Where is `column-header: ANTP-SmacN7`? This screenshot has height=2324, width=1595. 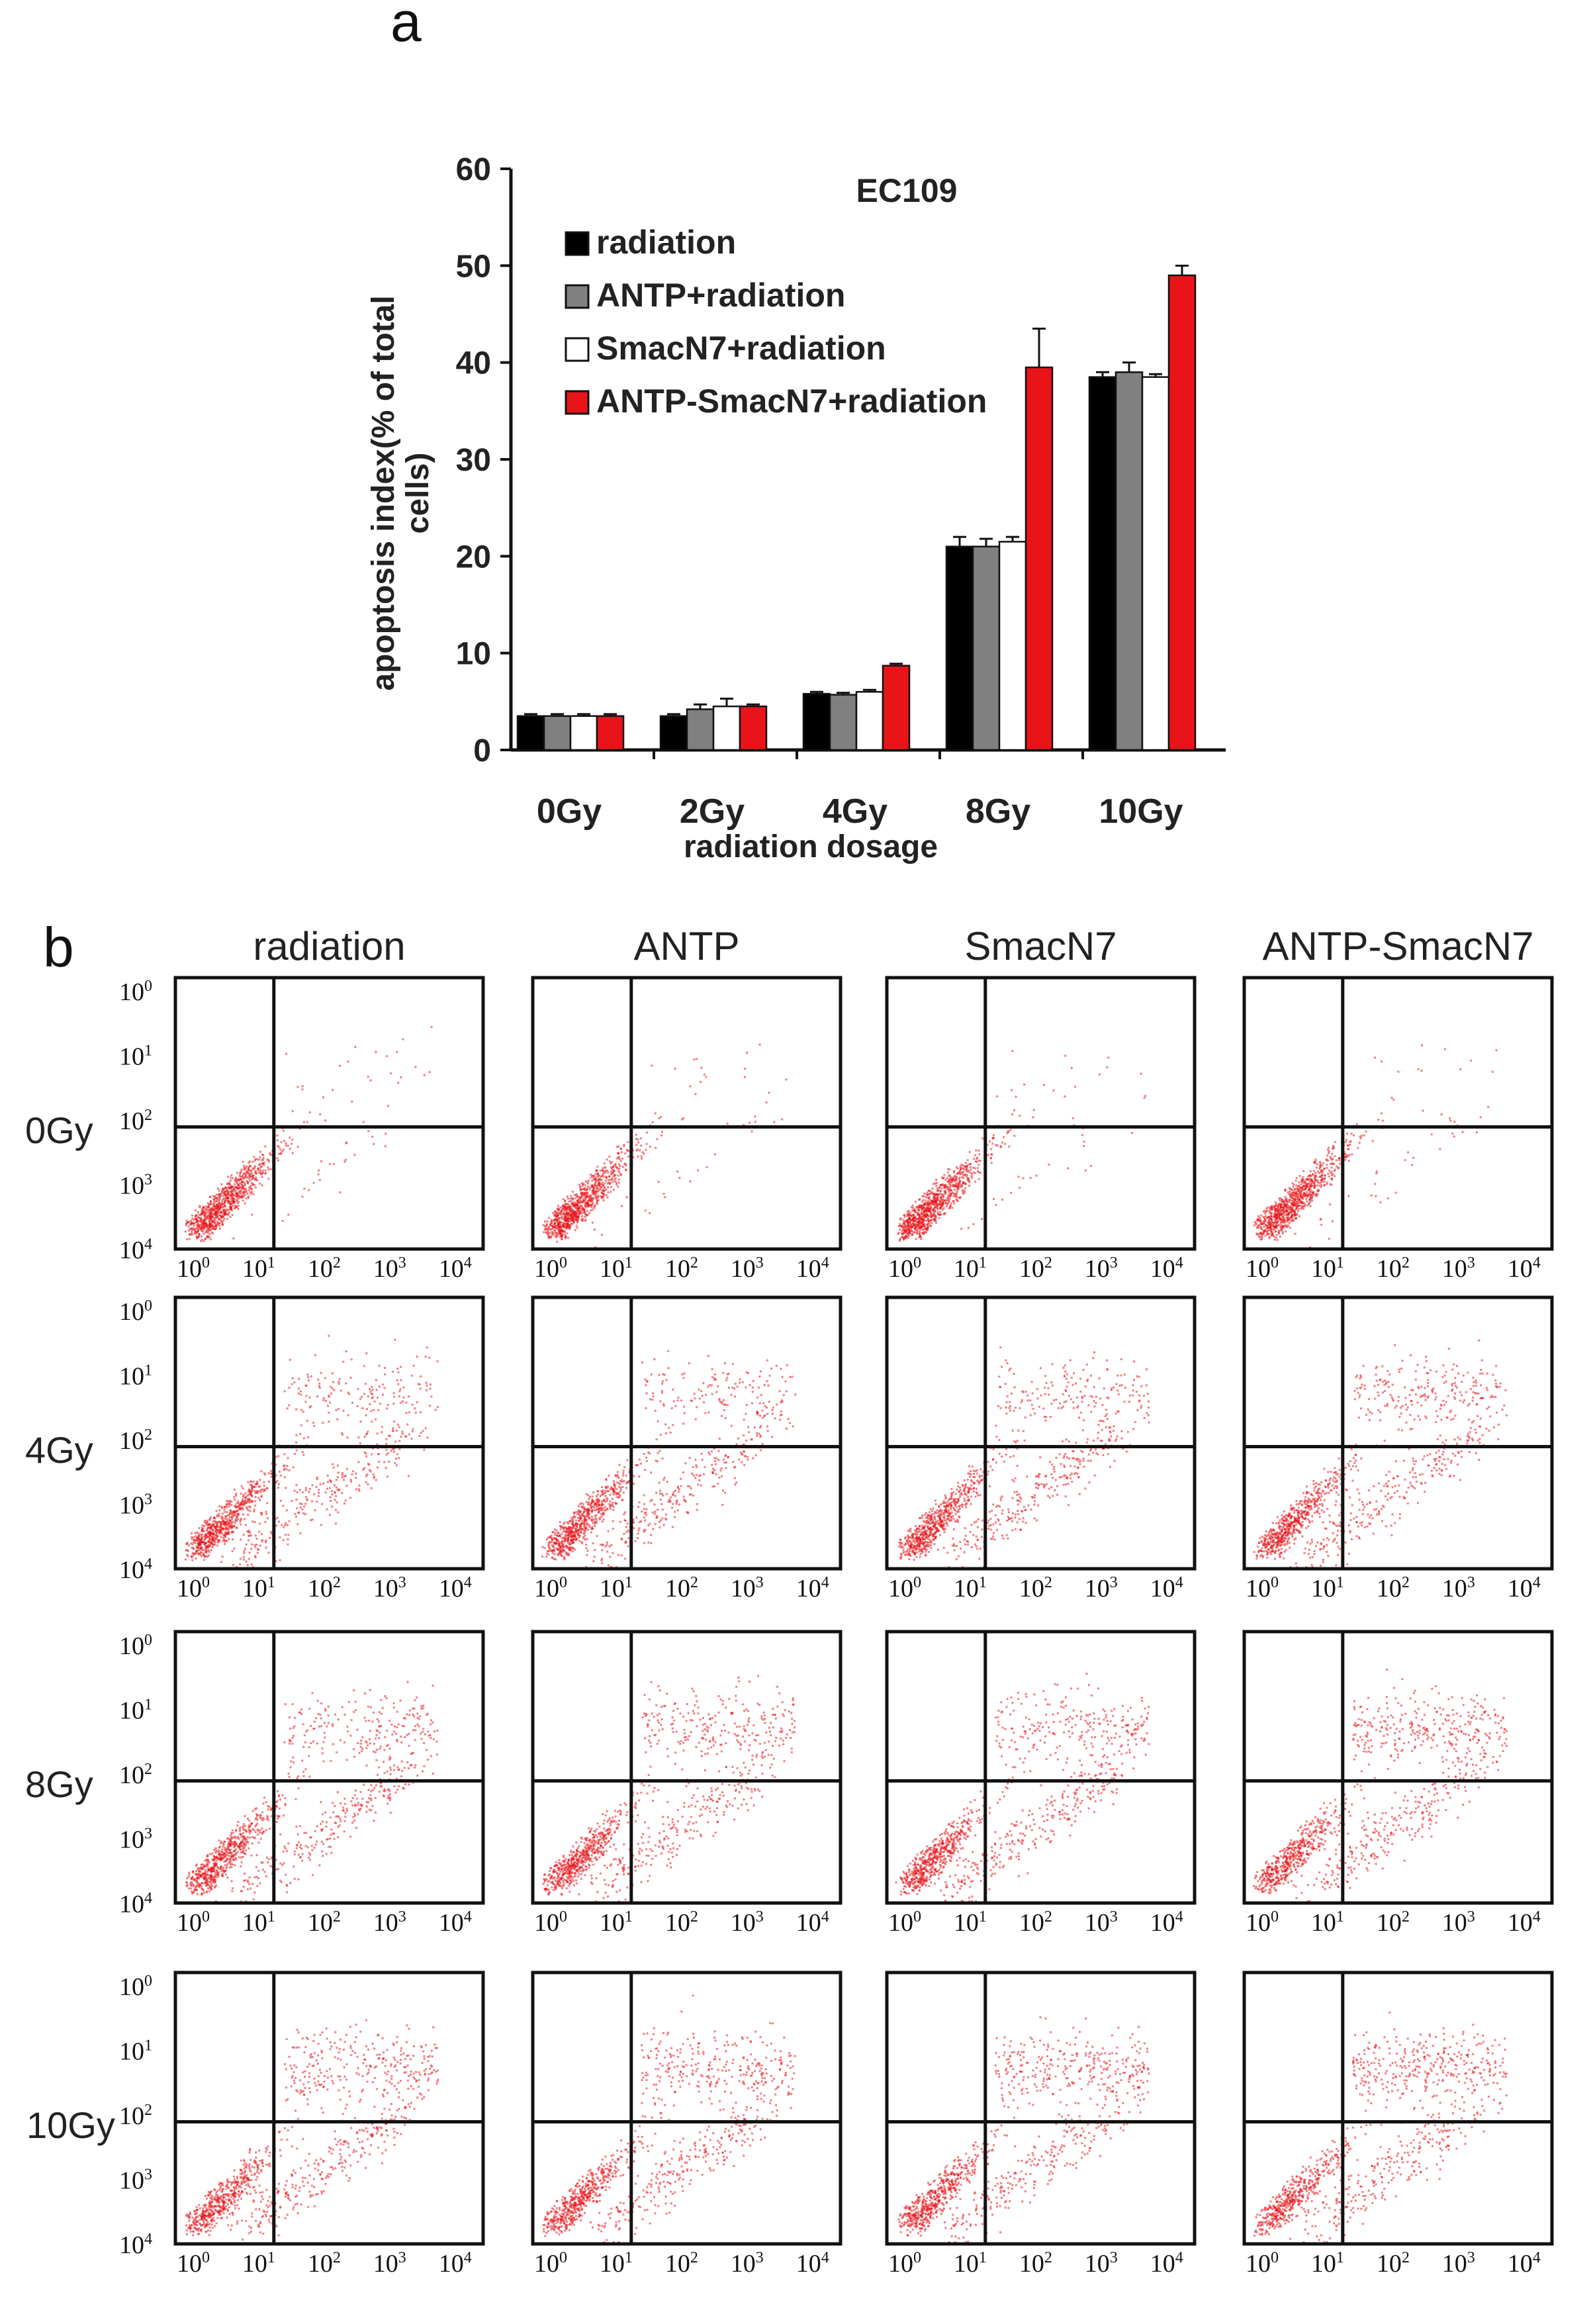
column-header: ANTP-SmacN7 is located at coordinates (1397, 946).